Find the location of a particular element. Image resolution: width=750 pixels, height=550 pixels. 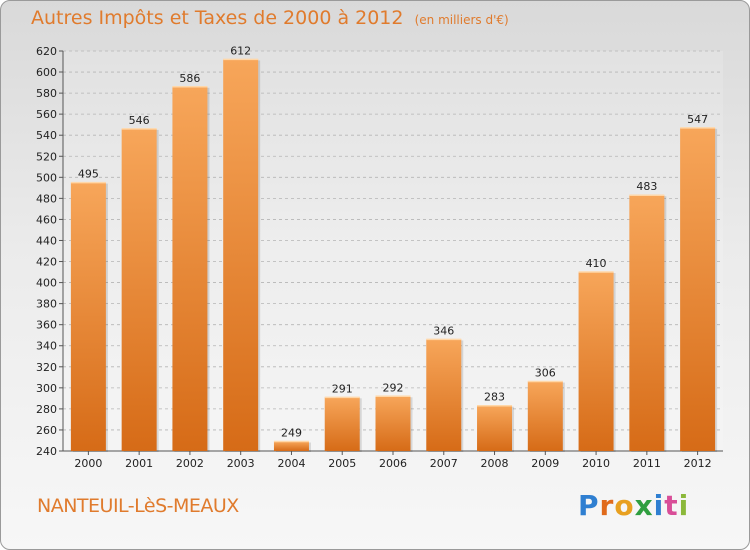

data-label: 483 is located at coordinates (646, 186).